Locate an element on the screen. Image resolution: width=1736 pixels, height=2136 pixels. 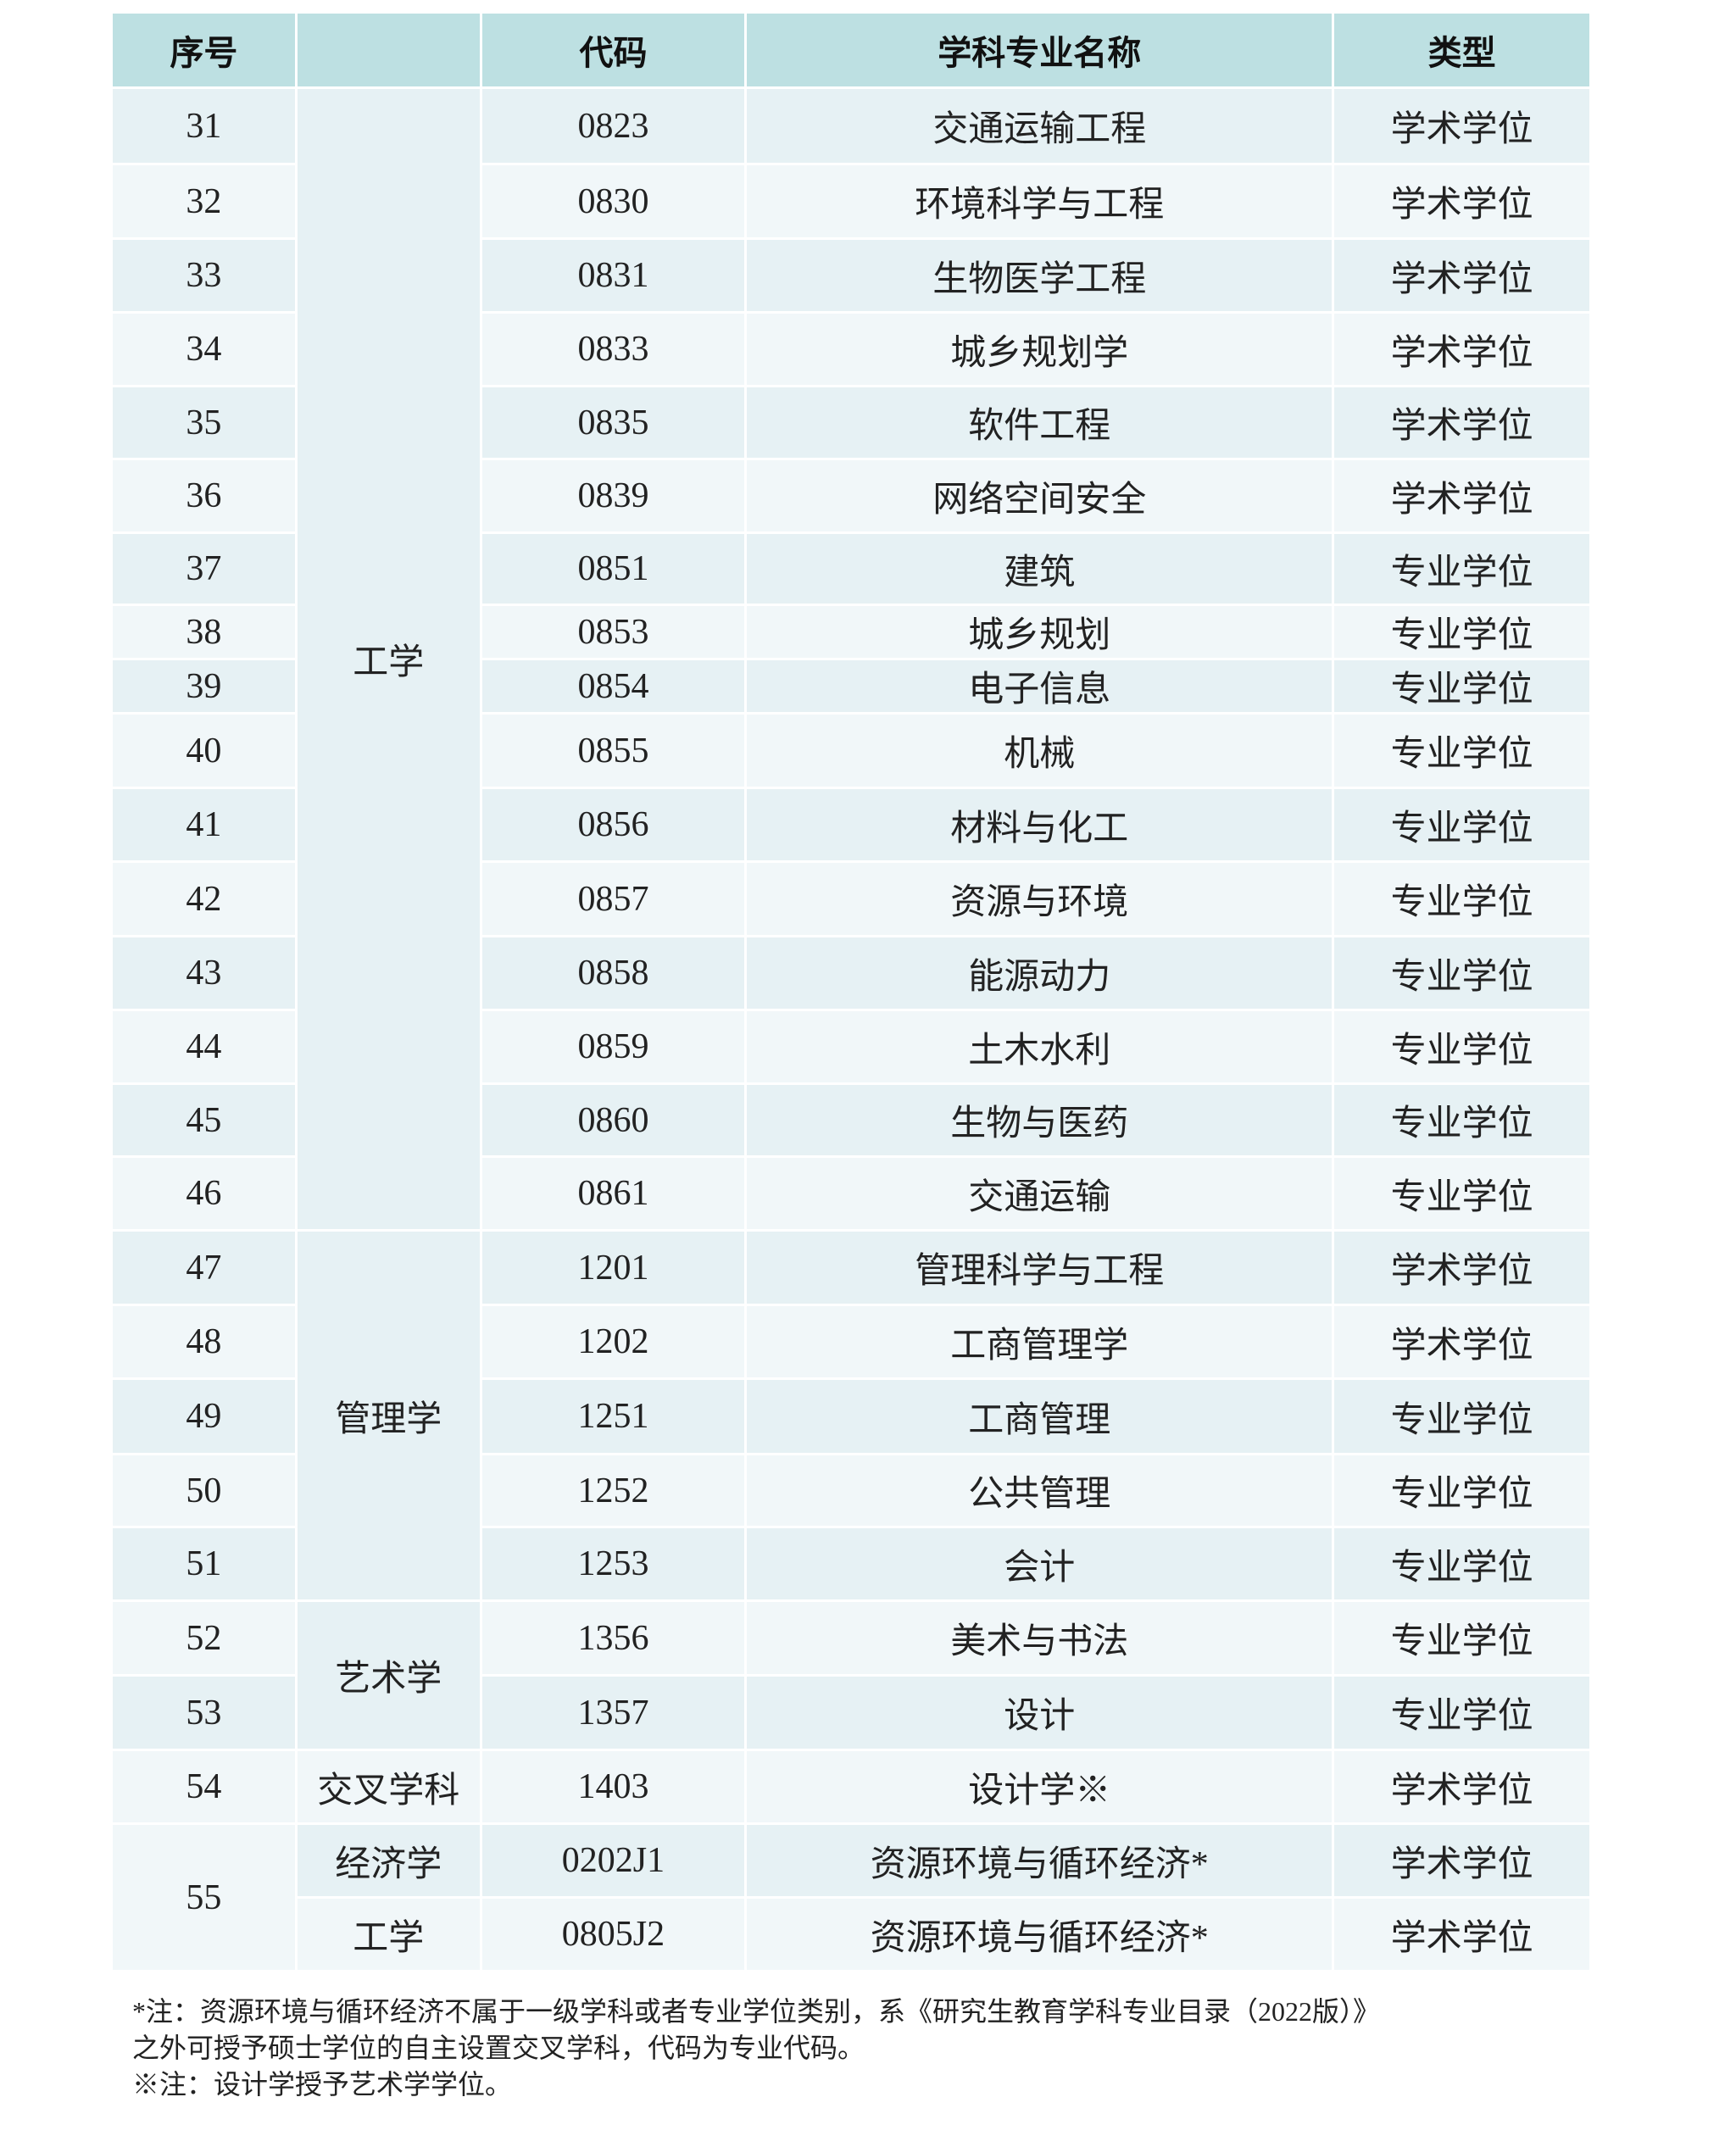
table-row: 54 交叉学科 1403 设计学※ 学术学位 is located at coordinates (851, 1786).